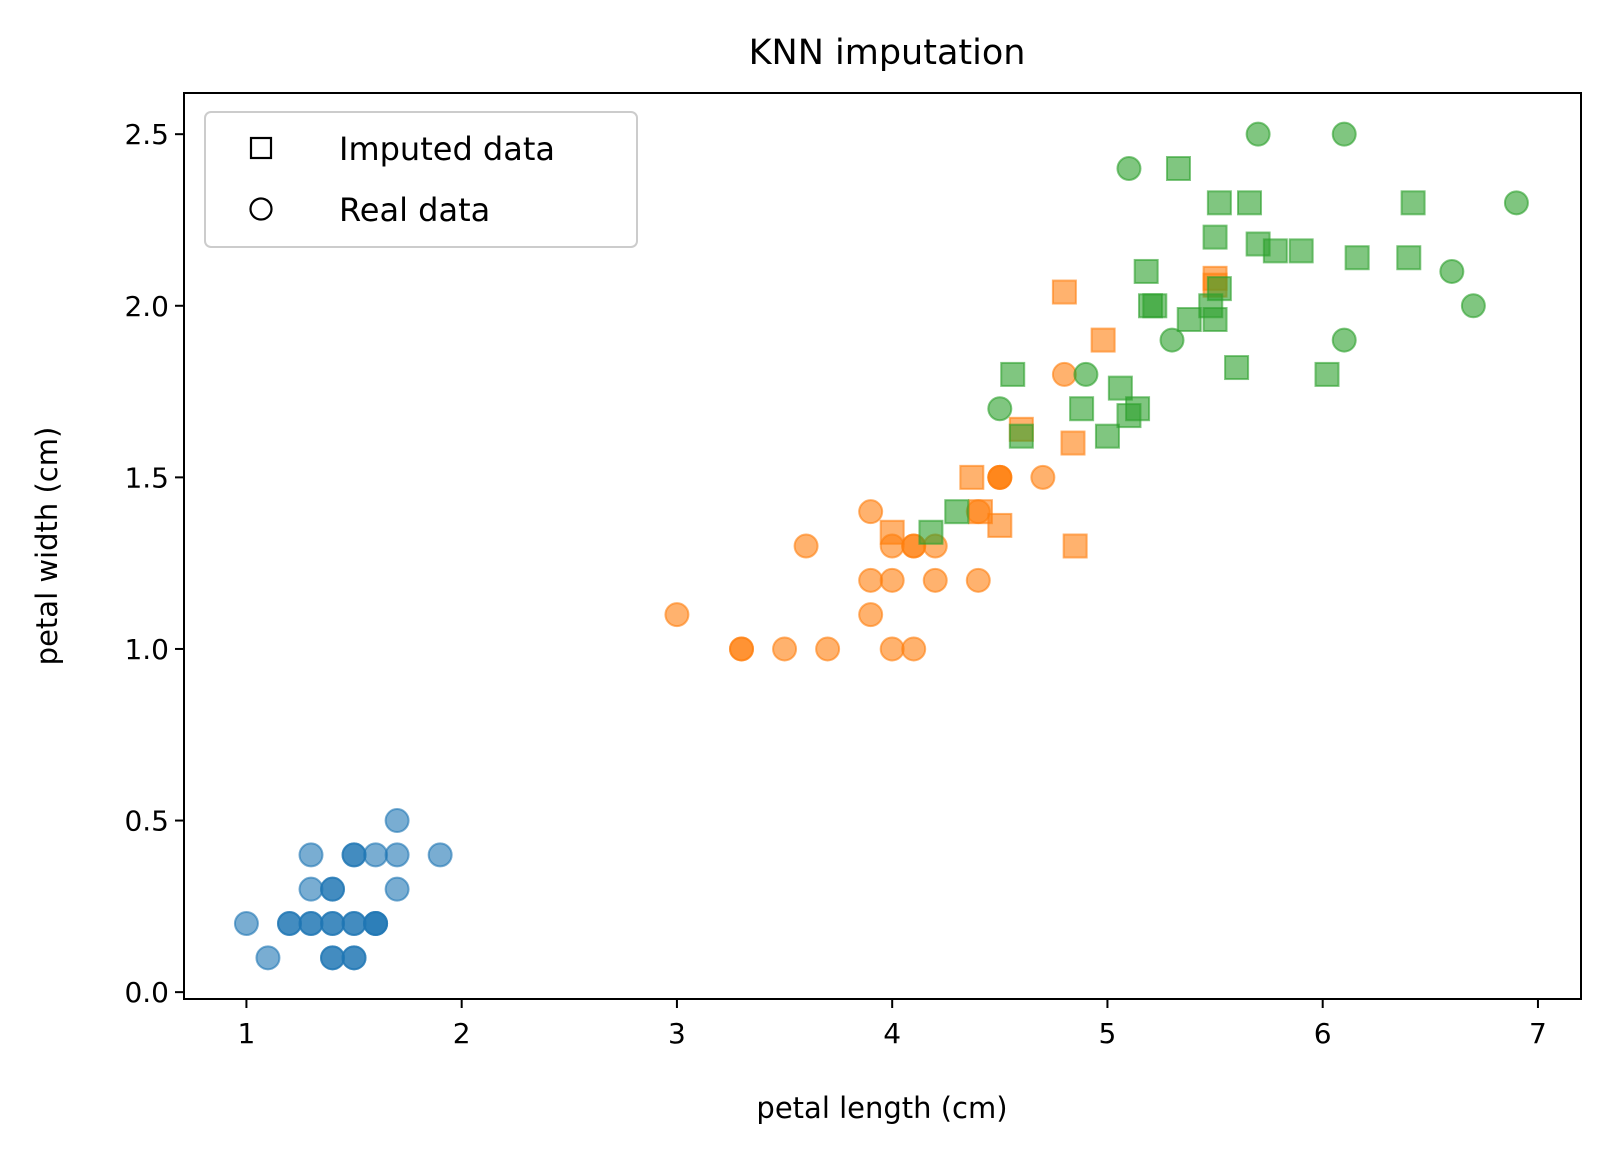 The height and width of the screenshot is (1154, 1607). I want to click on y-tick-label: 2.0, so click(146, 306).